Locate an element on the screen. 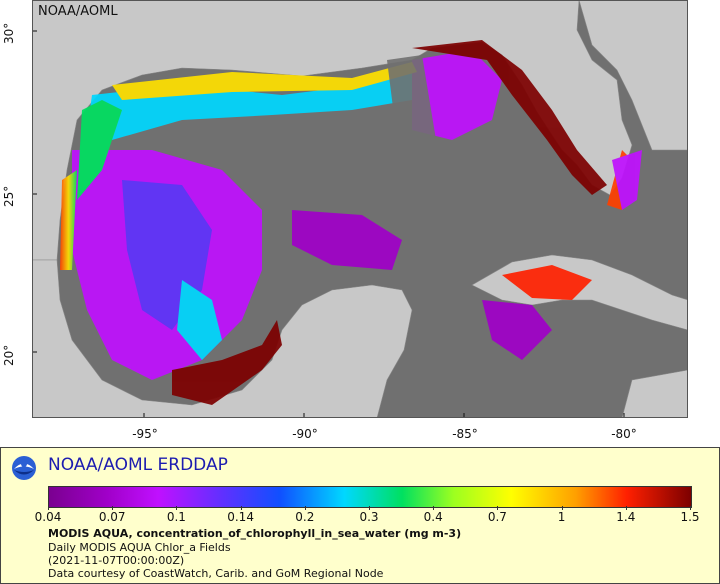 This screenshot has width=720, height=584. lon-tick-95: -95° is located at coordinates (145, 434).